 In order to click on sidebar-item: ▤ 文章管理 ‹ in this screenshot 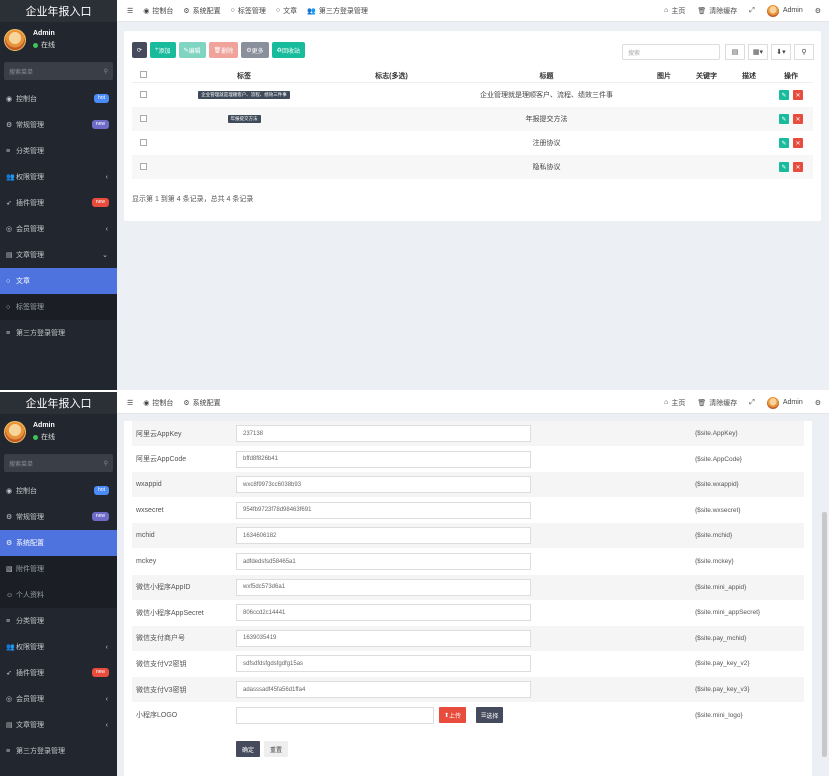, I will do `click(58, 725)`.